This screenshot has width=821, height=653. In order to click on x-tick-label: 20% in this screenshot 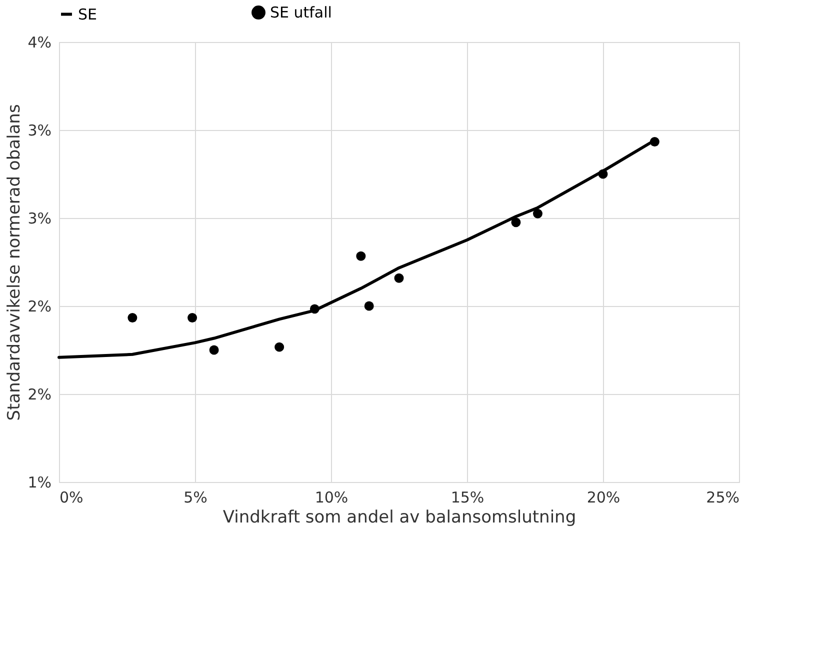, I will do `click(603, 497)`.